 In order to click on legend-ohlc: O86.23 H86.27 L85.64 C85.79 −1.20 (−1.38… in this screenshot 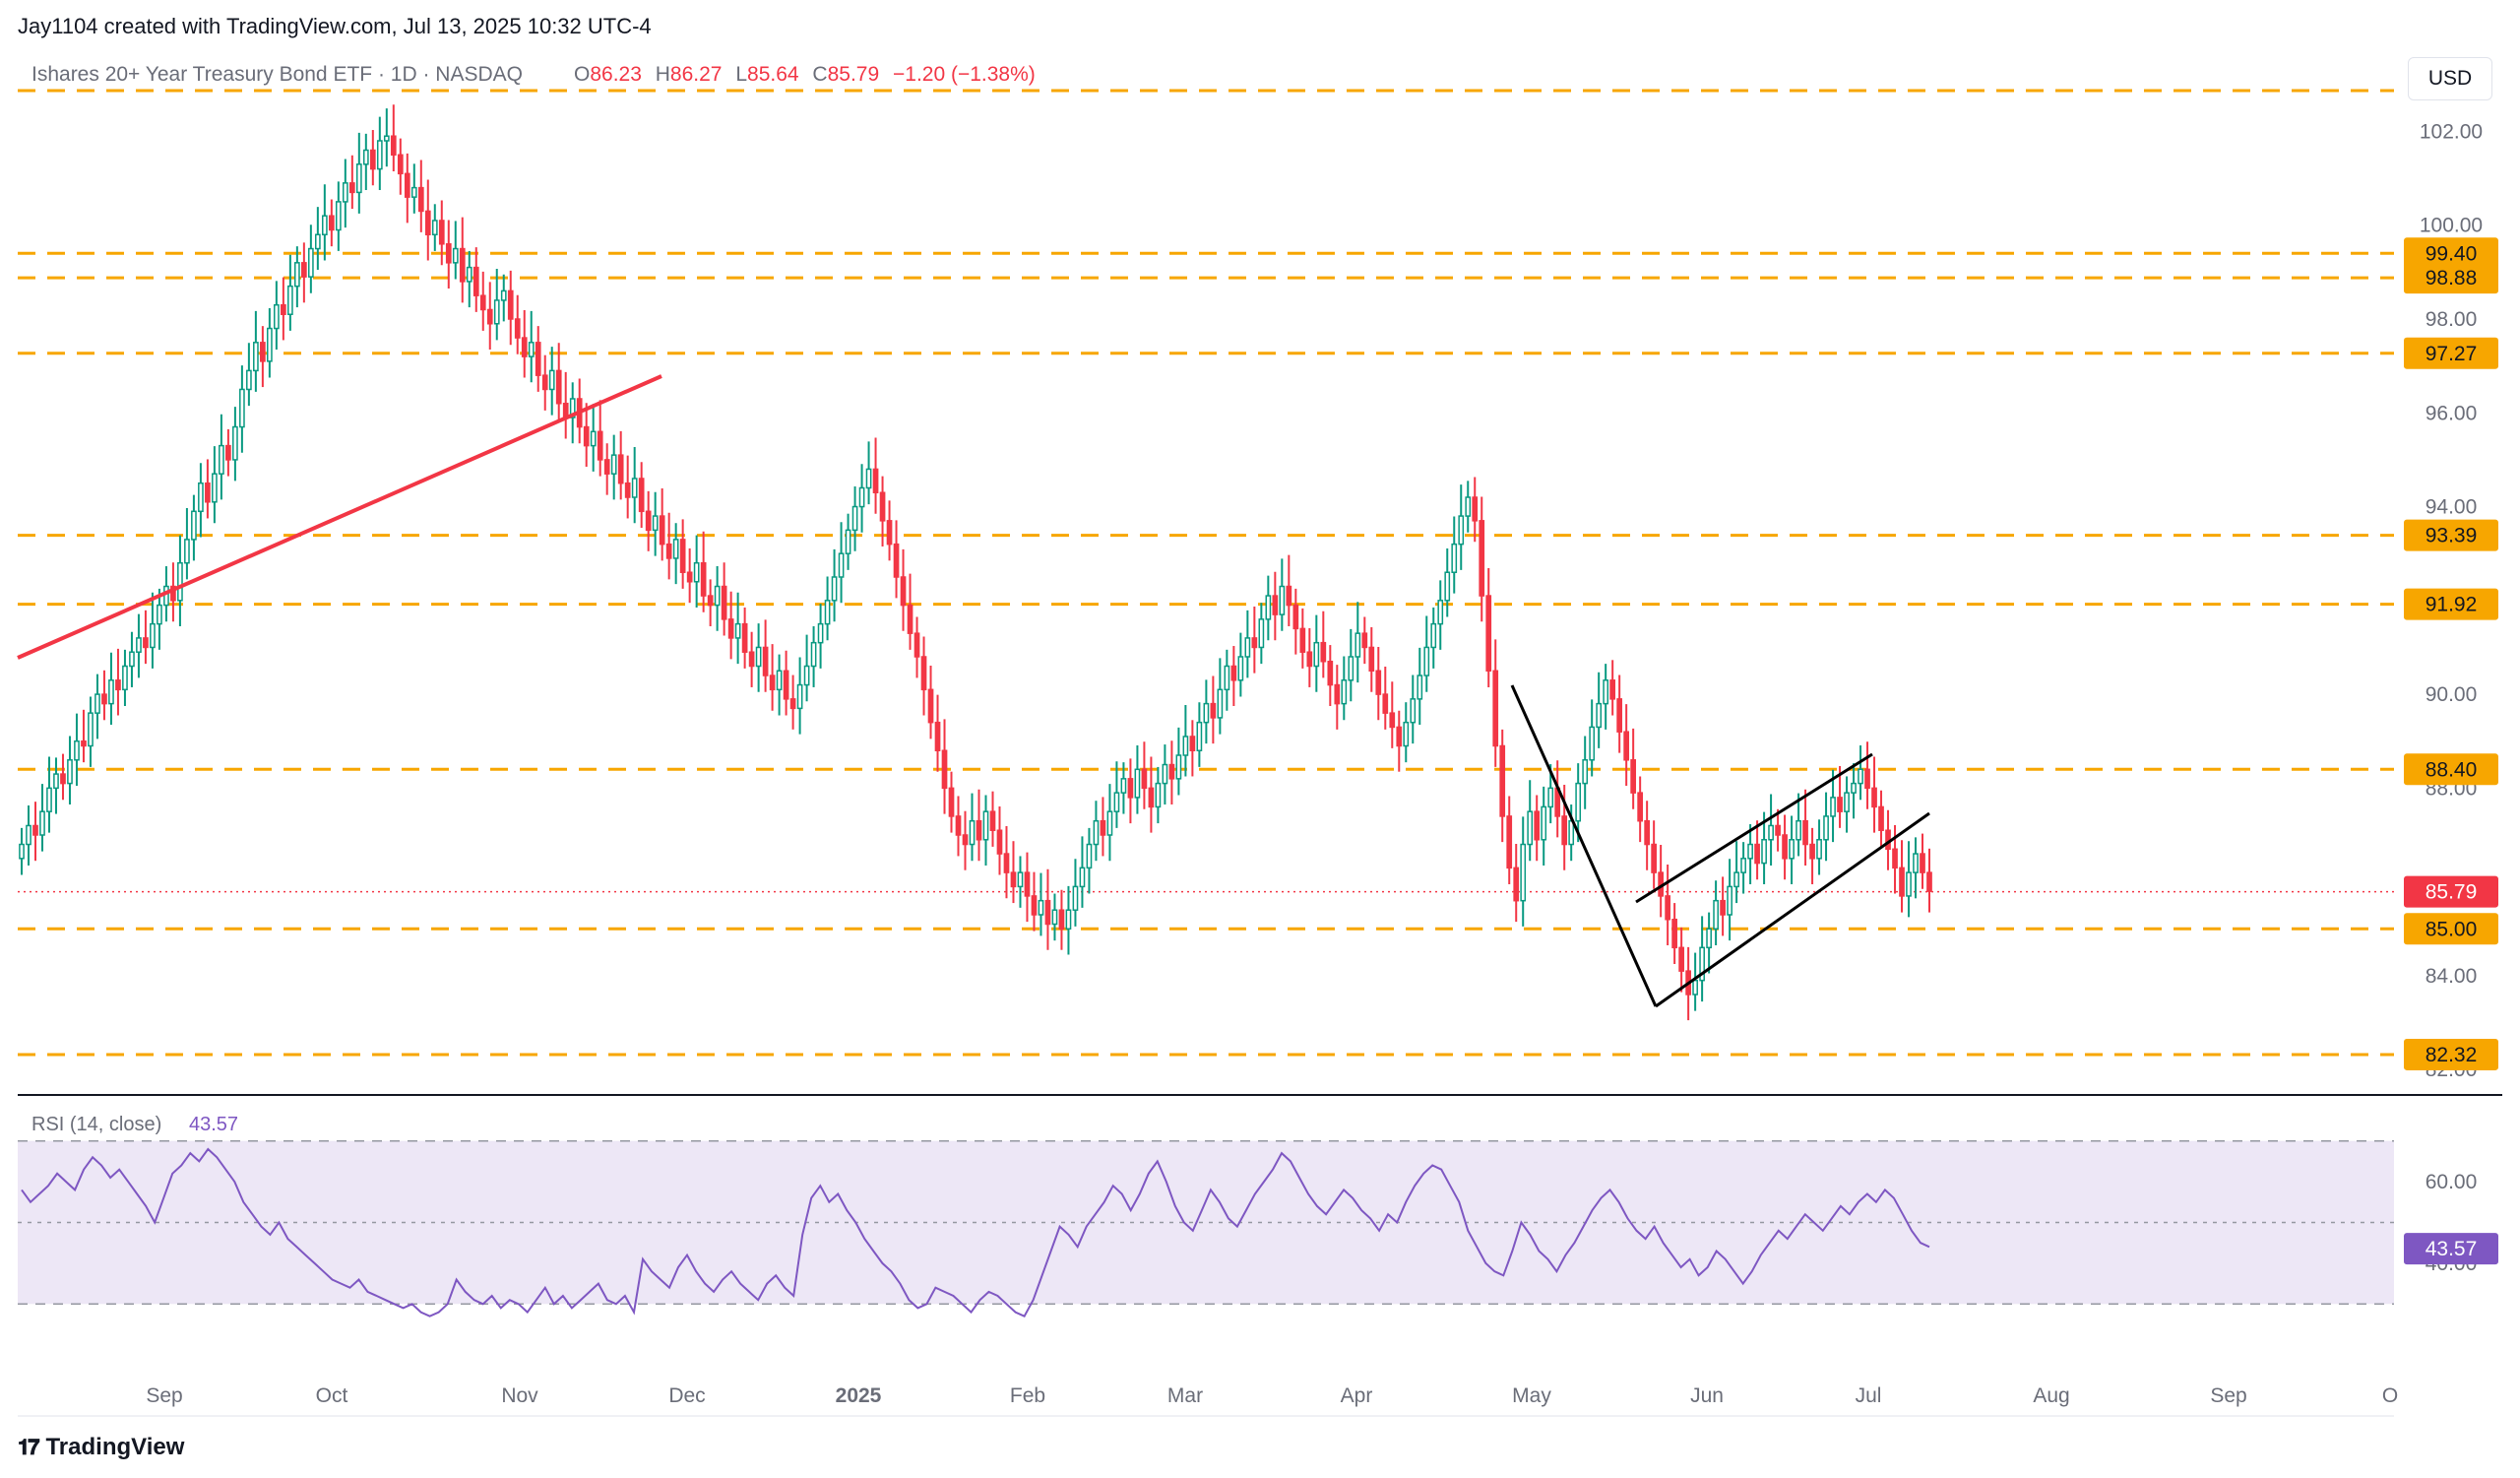, I will do `click(805, 74)`.